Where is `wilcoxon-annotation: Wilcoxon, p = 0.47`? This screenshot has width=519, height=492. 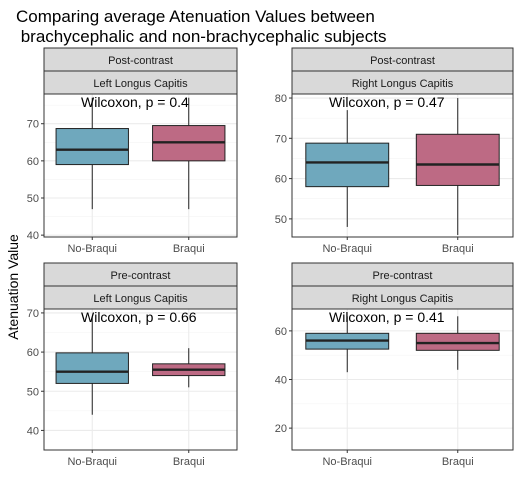 wilcoxon-annotation: Wilcoxon, p = 0.47 is located at coordinates (387, 102).